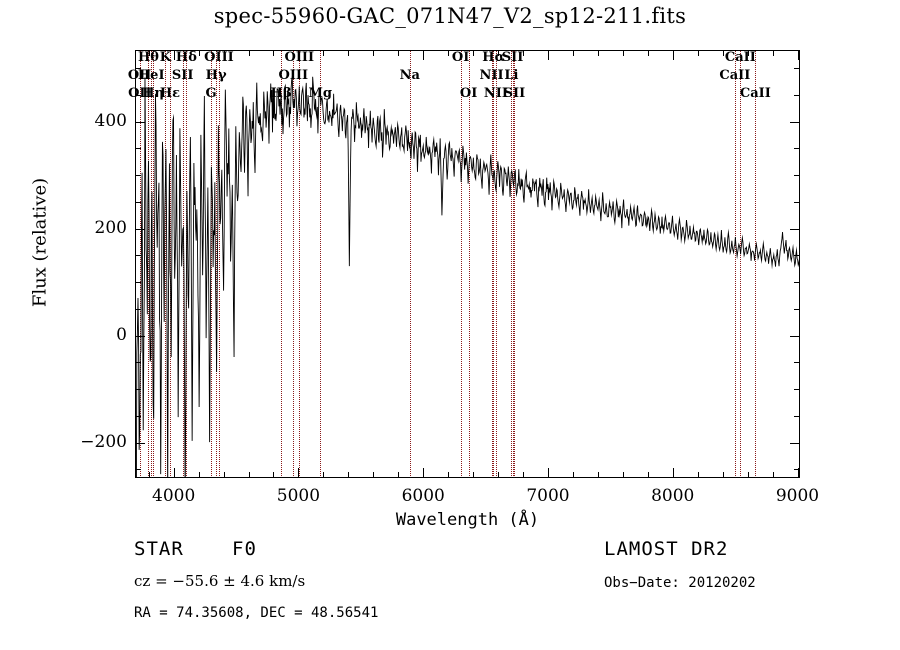 This screenshot has width=900, height=650. What do you see at coordinates (680, 583) in the screenshot?
I see `observation-date: Obs−Date: 20120202` at bounding box center [680, 583].